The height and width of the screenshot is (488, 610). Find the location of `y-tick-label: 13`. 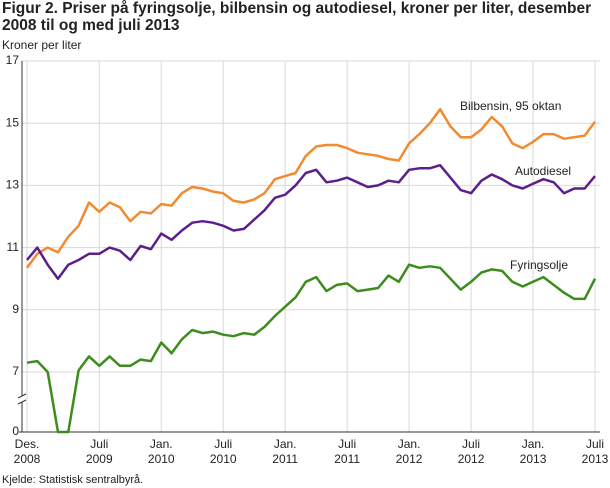

y-tick-label: 13 is located at coordinates (13, 185).